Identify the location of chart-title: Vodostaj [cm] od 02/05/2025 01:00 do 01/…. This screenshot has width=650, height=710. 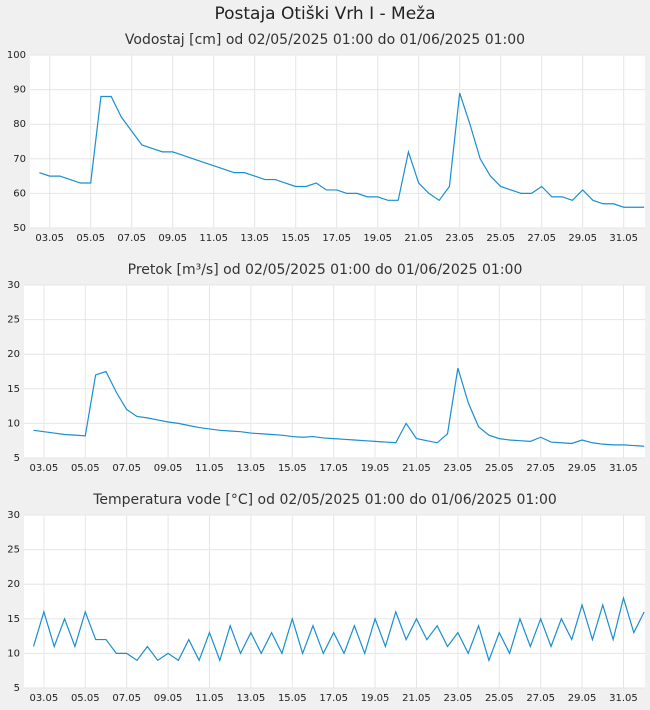
(325, 40).